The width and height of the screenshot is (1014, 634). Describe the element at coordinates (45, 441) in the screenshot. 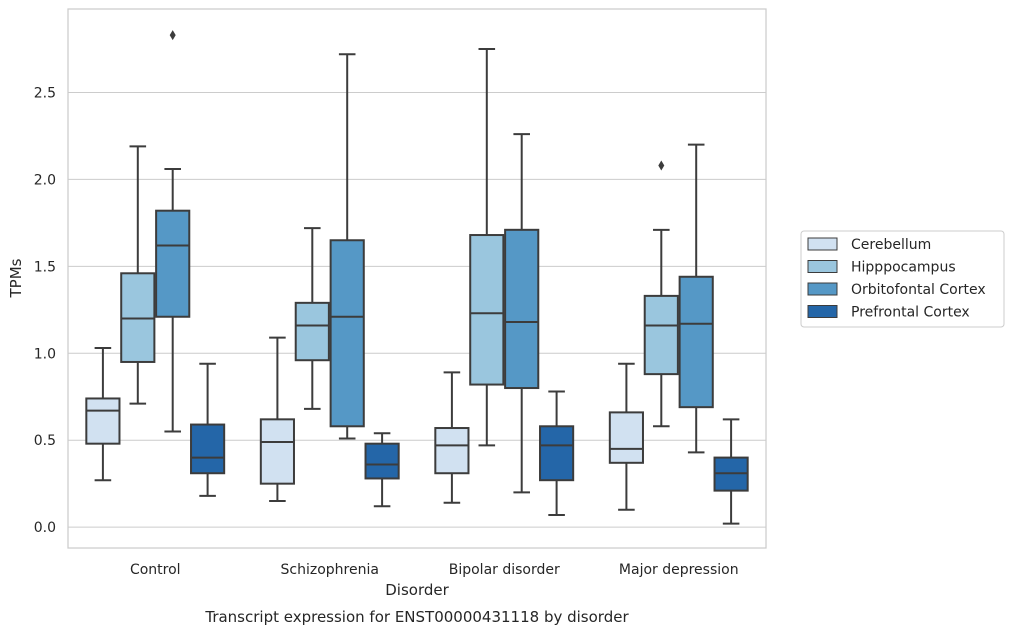

I see `y-tick-label: 0.5` at that location.